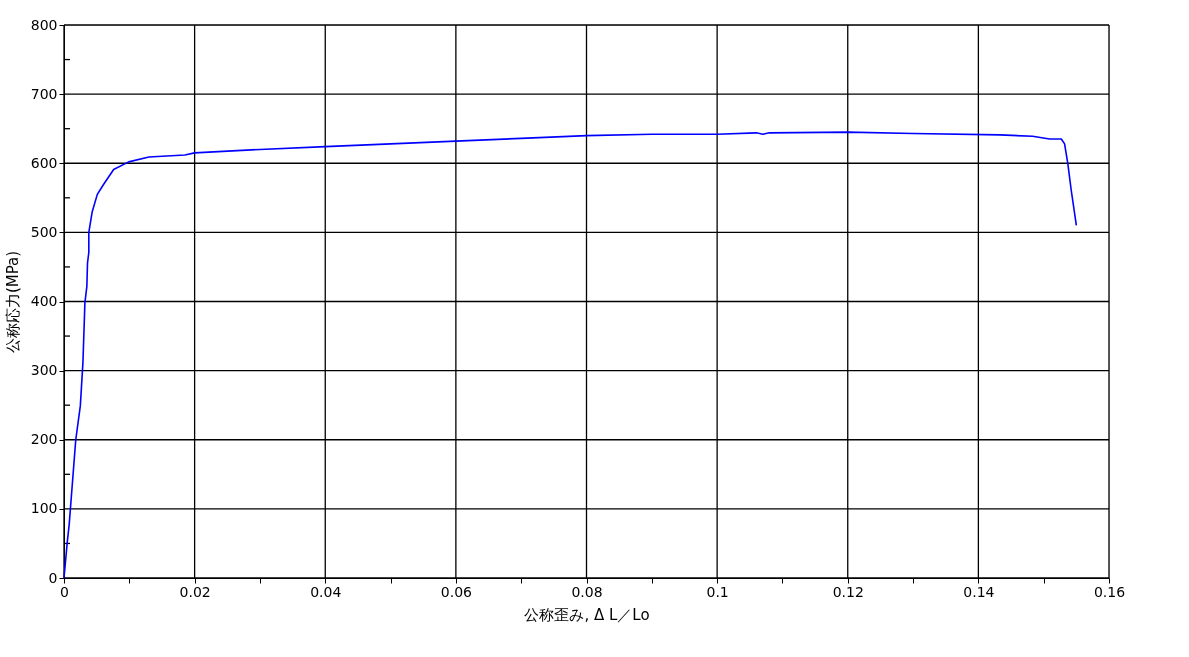 The width and height of the screenshot is (1189, 657). What do you see at coordinates (44, 162) in the screenshot?
I see `y-tick-label: 600` at bounding box center [44, 162].